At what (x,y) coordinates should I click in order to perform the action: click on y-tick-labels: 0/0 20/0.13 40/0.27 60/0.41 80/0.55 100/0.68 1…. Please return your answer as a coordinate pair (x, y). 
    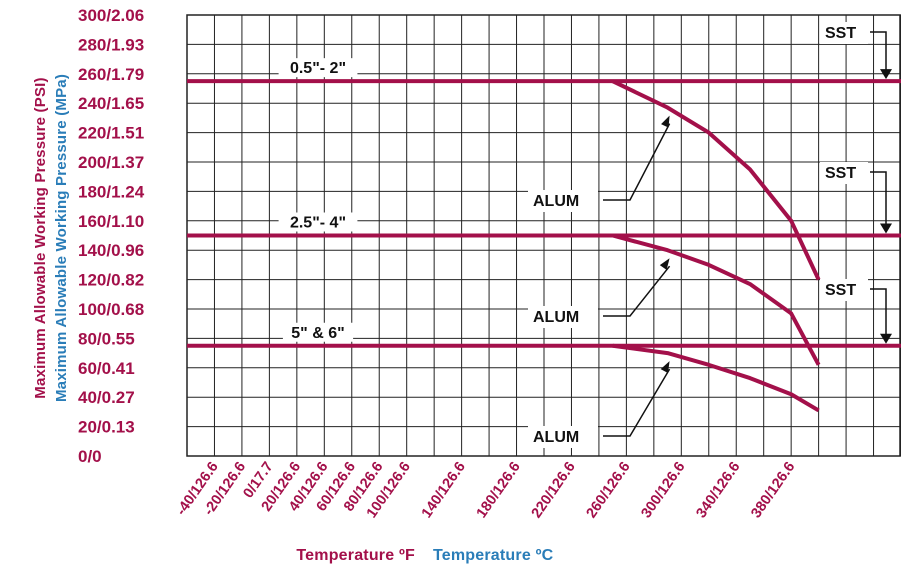
    Looking at the image, I should click on (111, 236).